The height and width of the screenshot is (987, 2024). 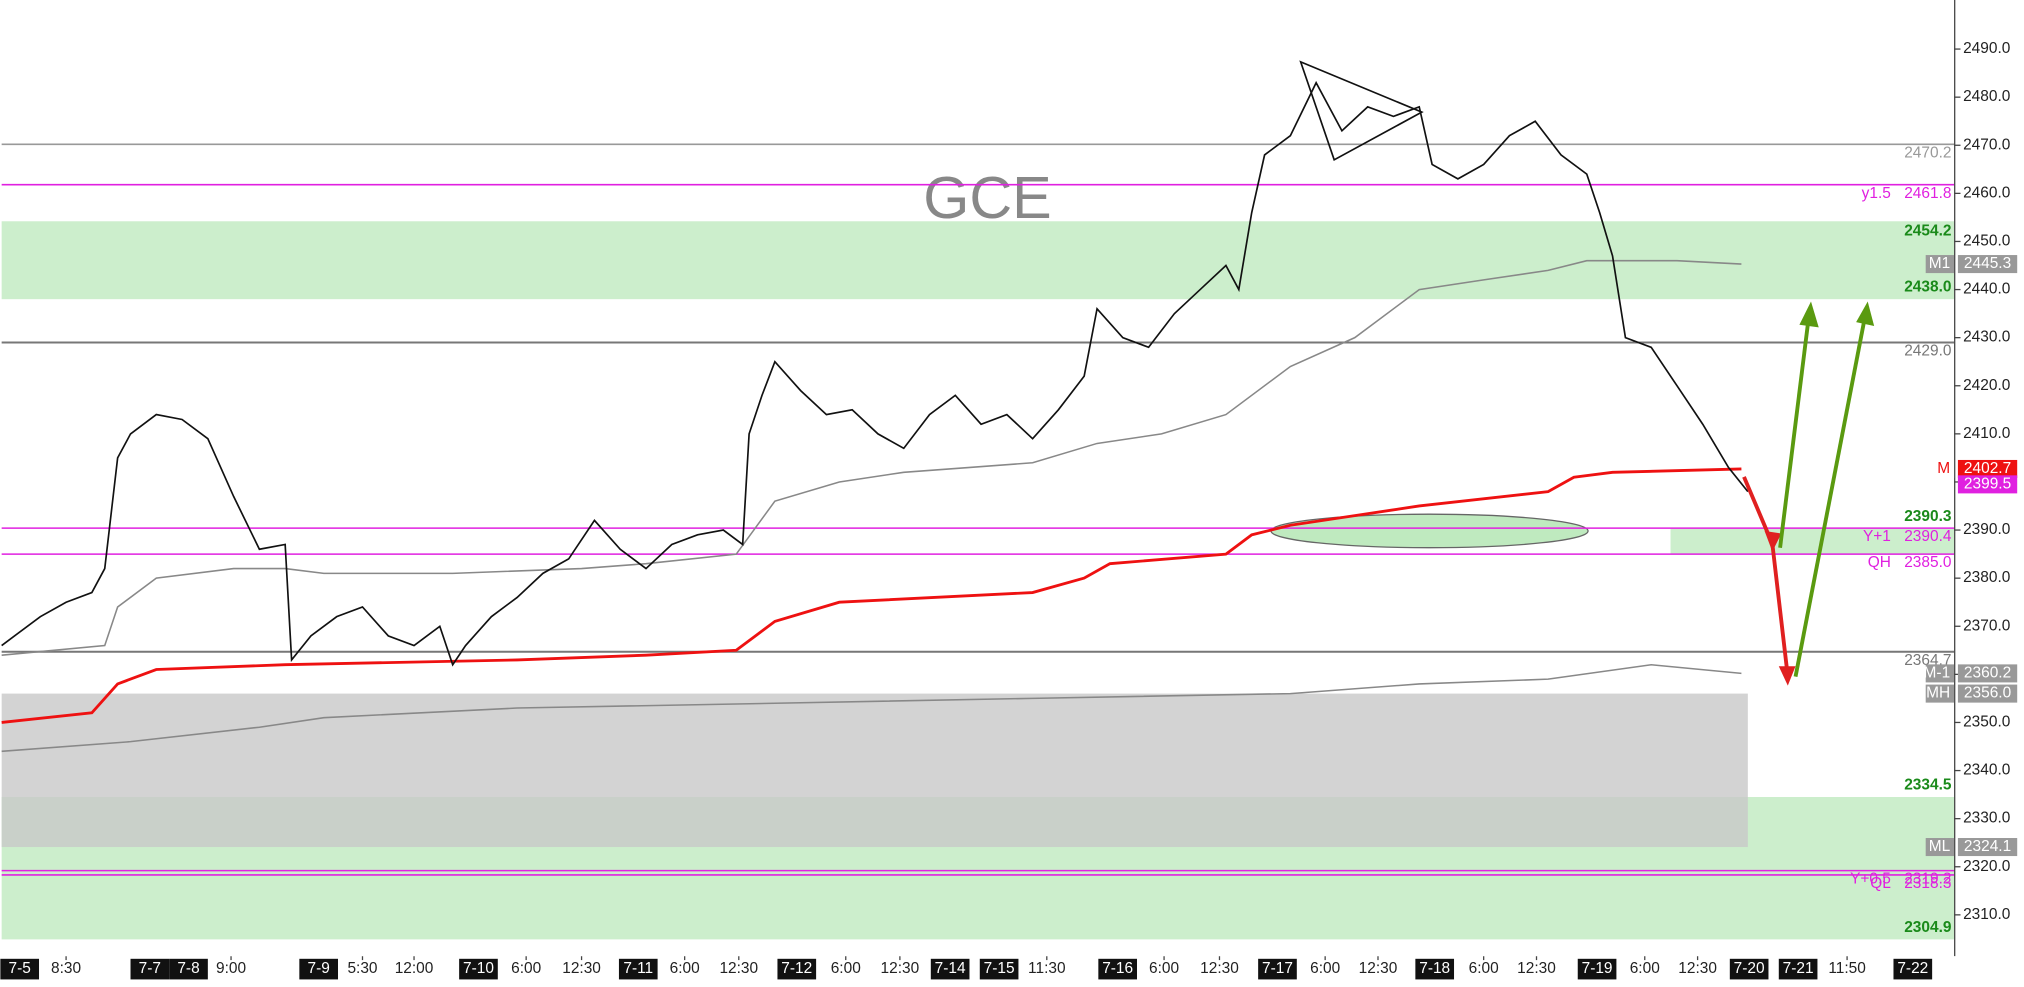 I want to click on x-tick-label: 7-8, so click(x=188, y=968).